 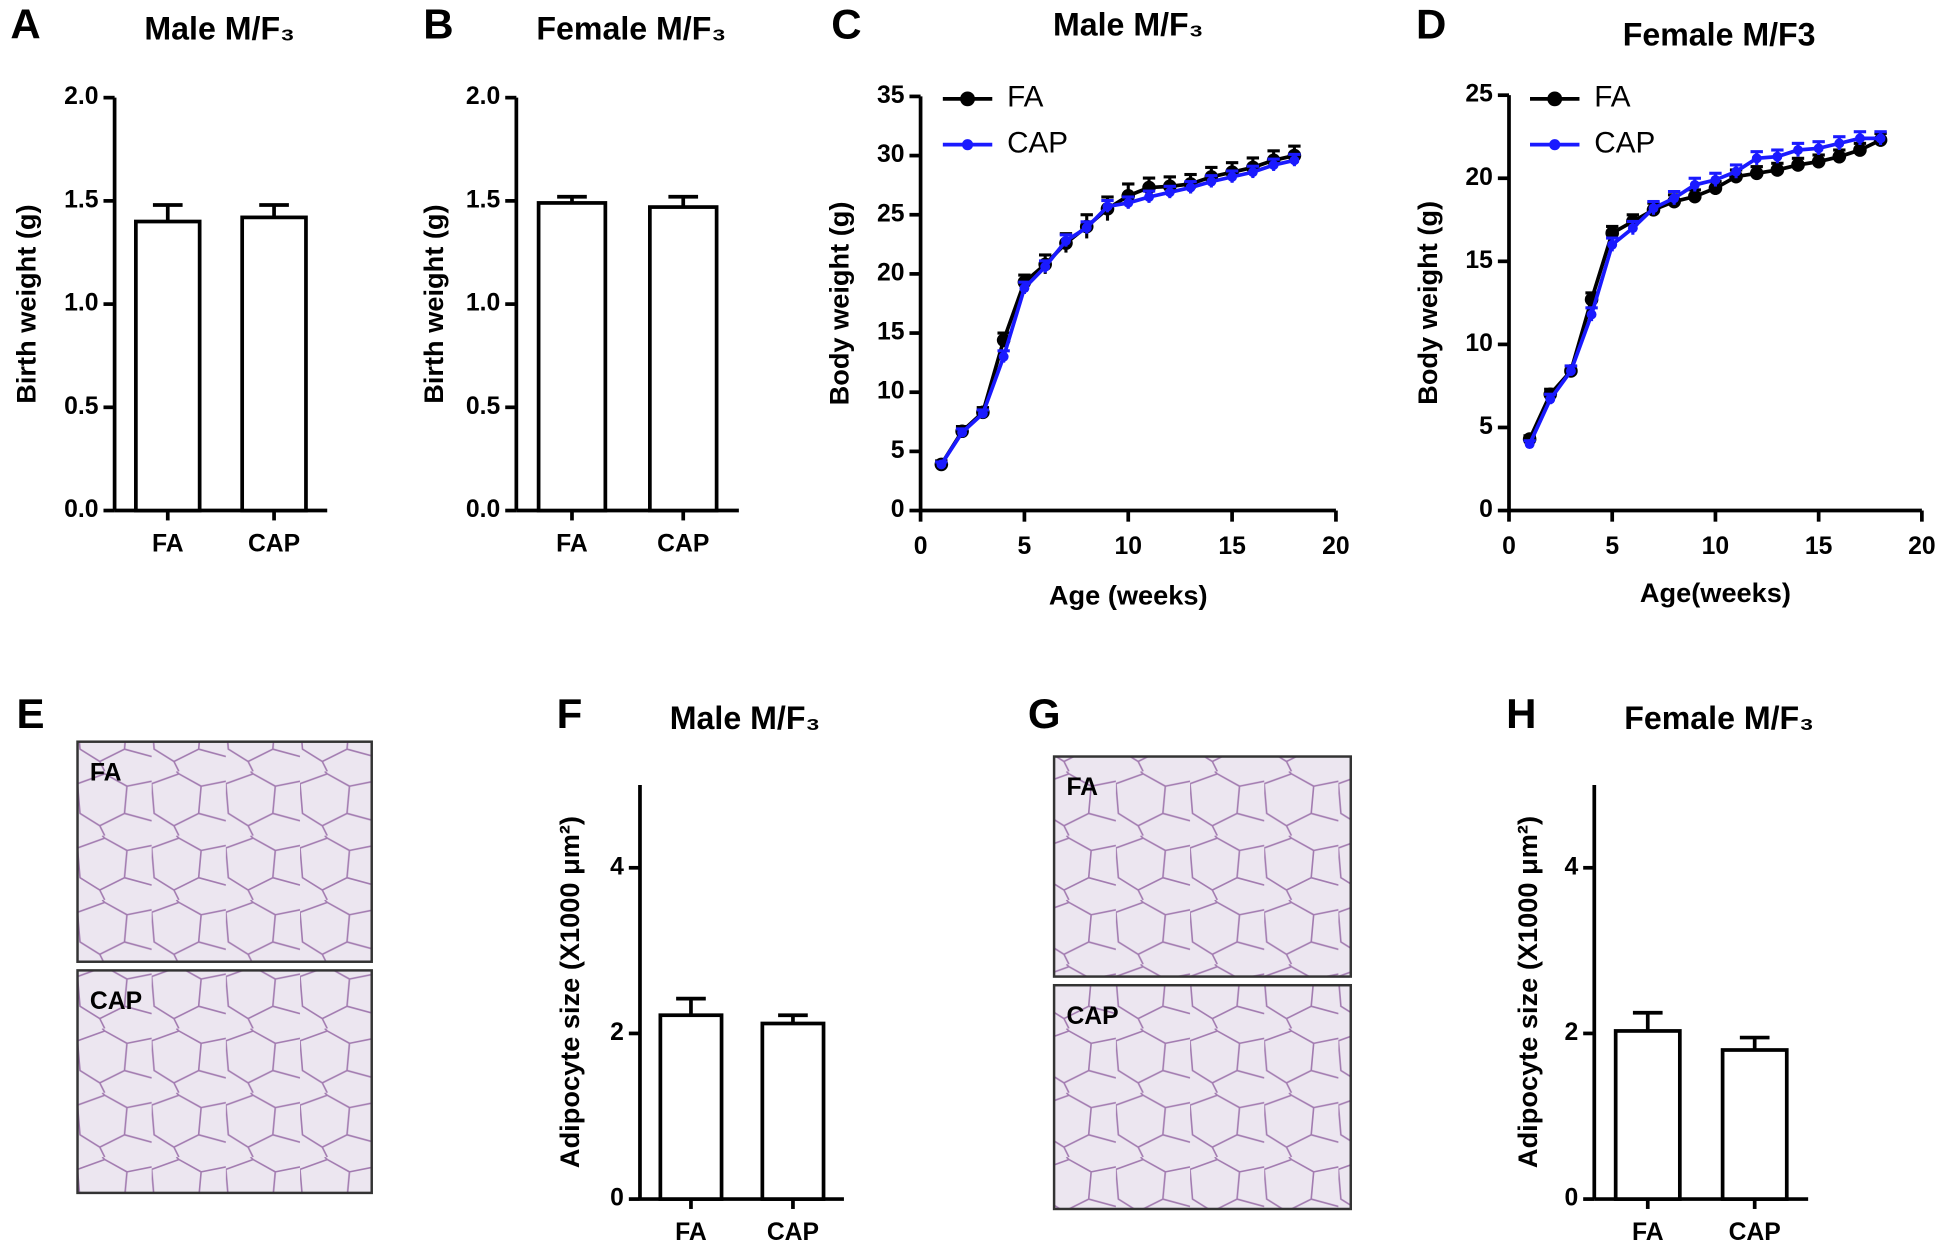 I want to click on y-tick-label: 30, so click(x=891, y=154).